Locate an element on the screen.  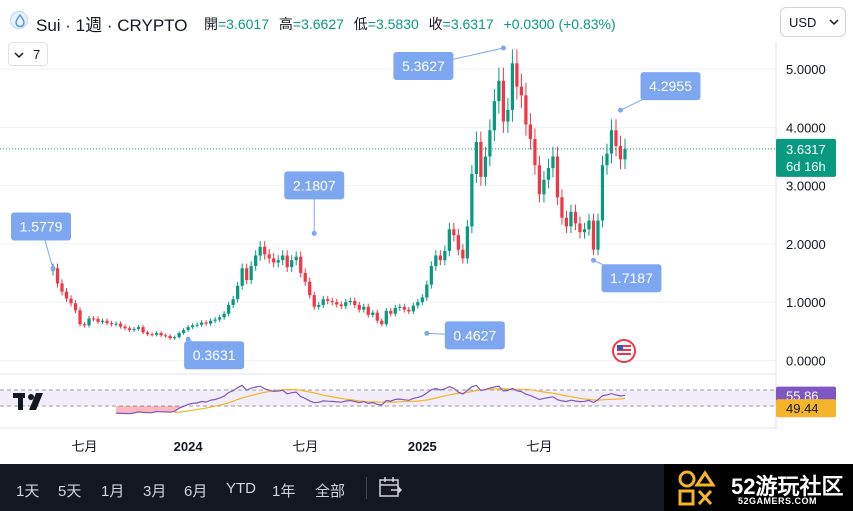
last-price-value: 3.6317 is located at coordinates (806, 149).